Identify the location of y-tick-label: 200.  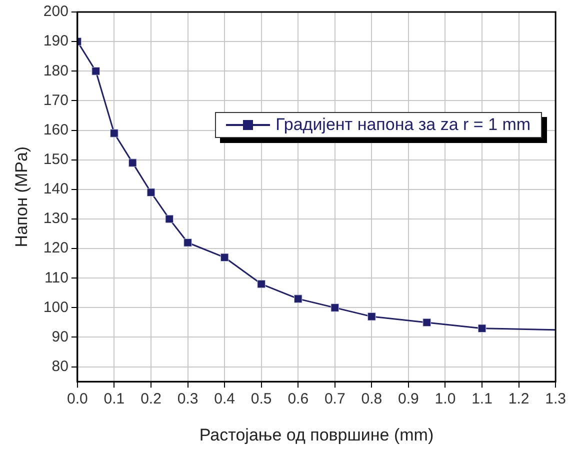
(55, 11).